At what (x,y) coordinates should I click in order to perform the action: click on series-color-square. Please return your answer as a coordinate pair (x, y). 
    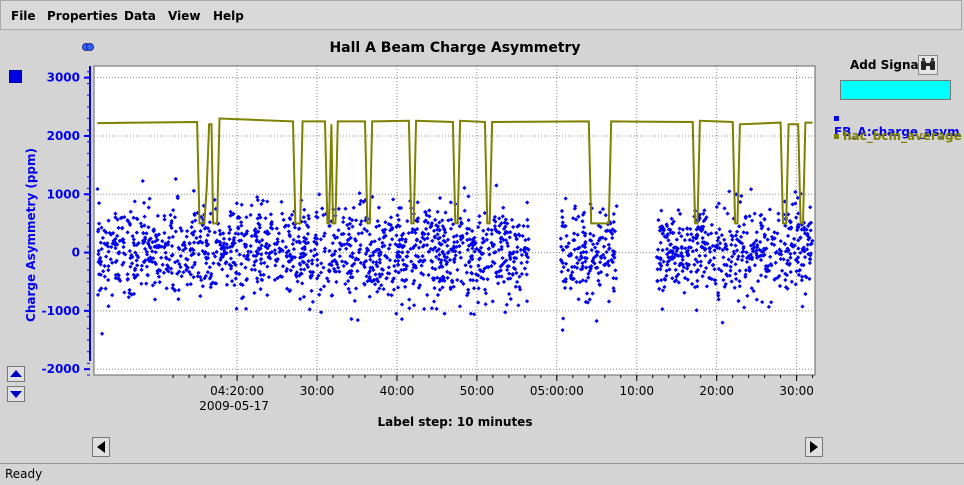
    Looking at the image, I should click on (15, 76).